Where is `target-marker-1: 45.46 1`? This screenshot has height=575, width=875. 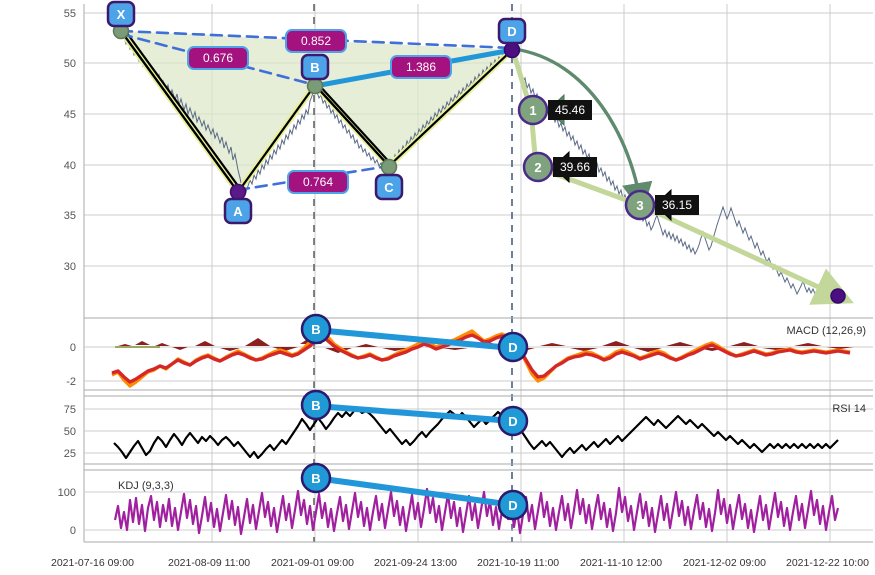
target-marker-1: 45.46 1 is located at coordinates (554, 110).